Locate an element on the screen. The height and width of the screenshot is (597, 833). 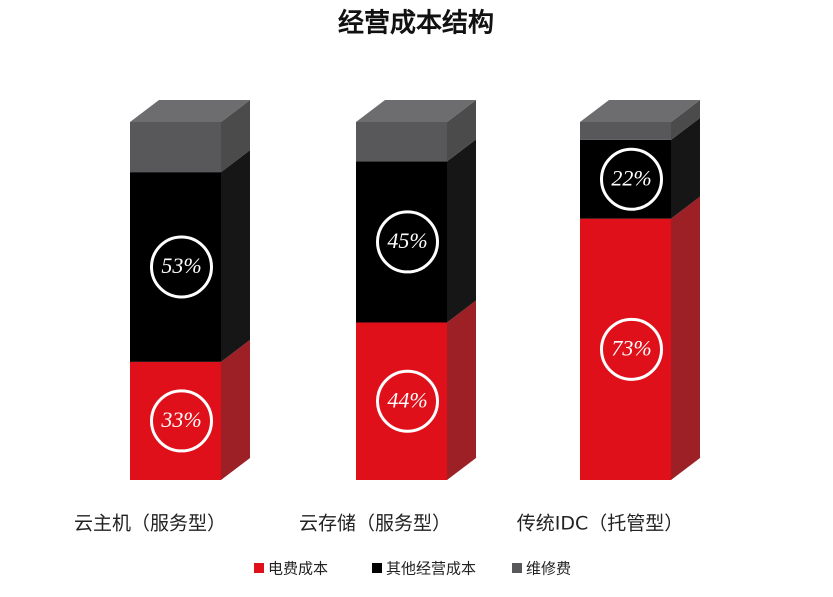
value-label: 44% is located at coordinates (407, 399).